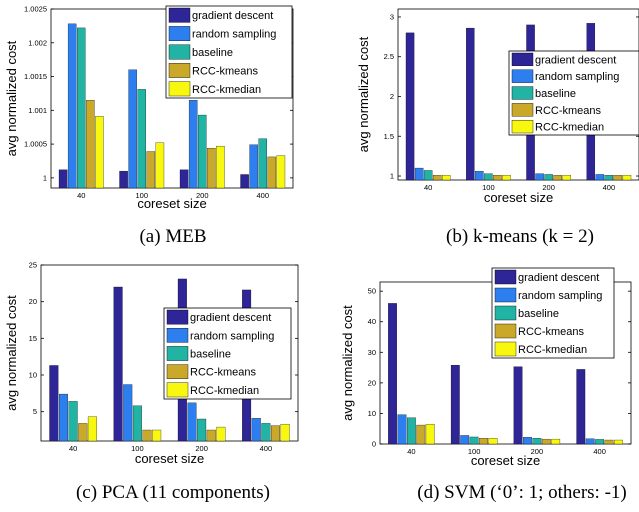 The width and height of the screenshot is (639, 512). I want to click on axes-box, so click(169, 353).